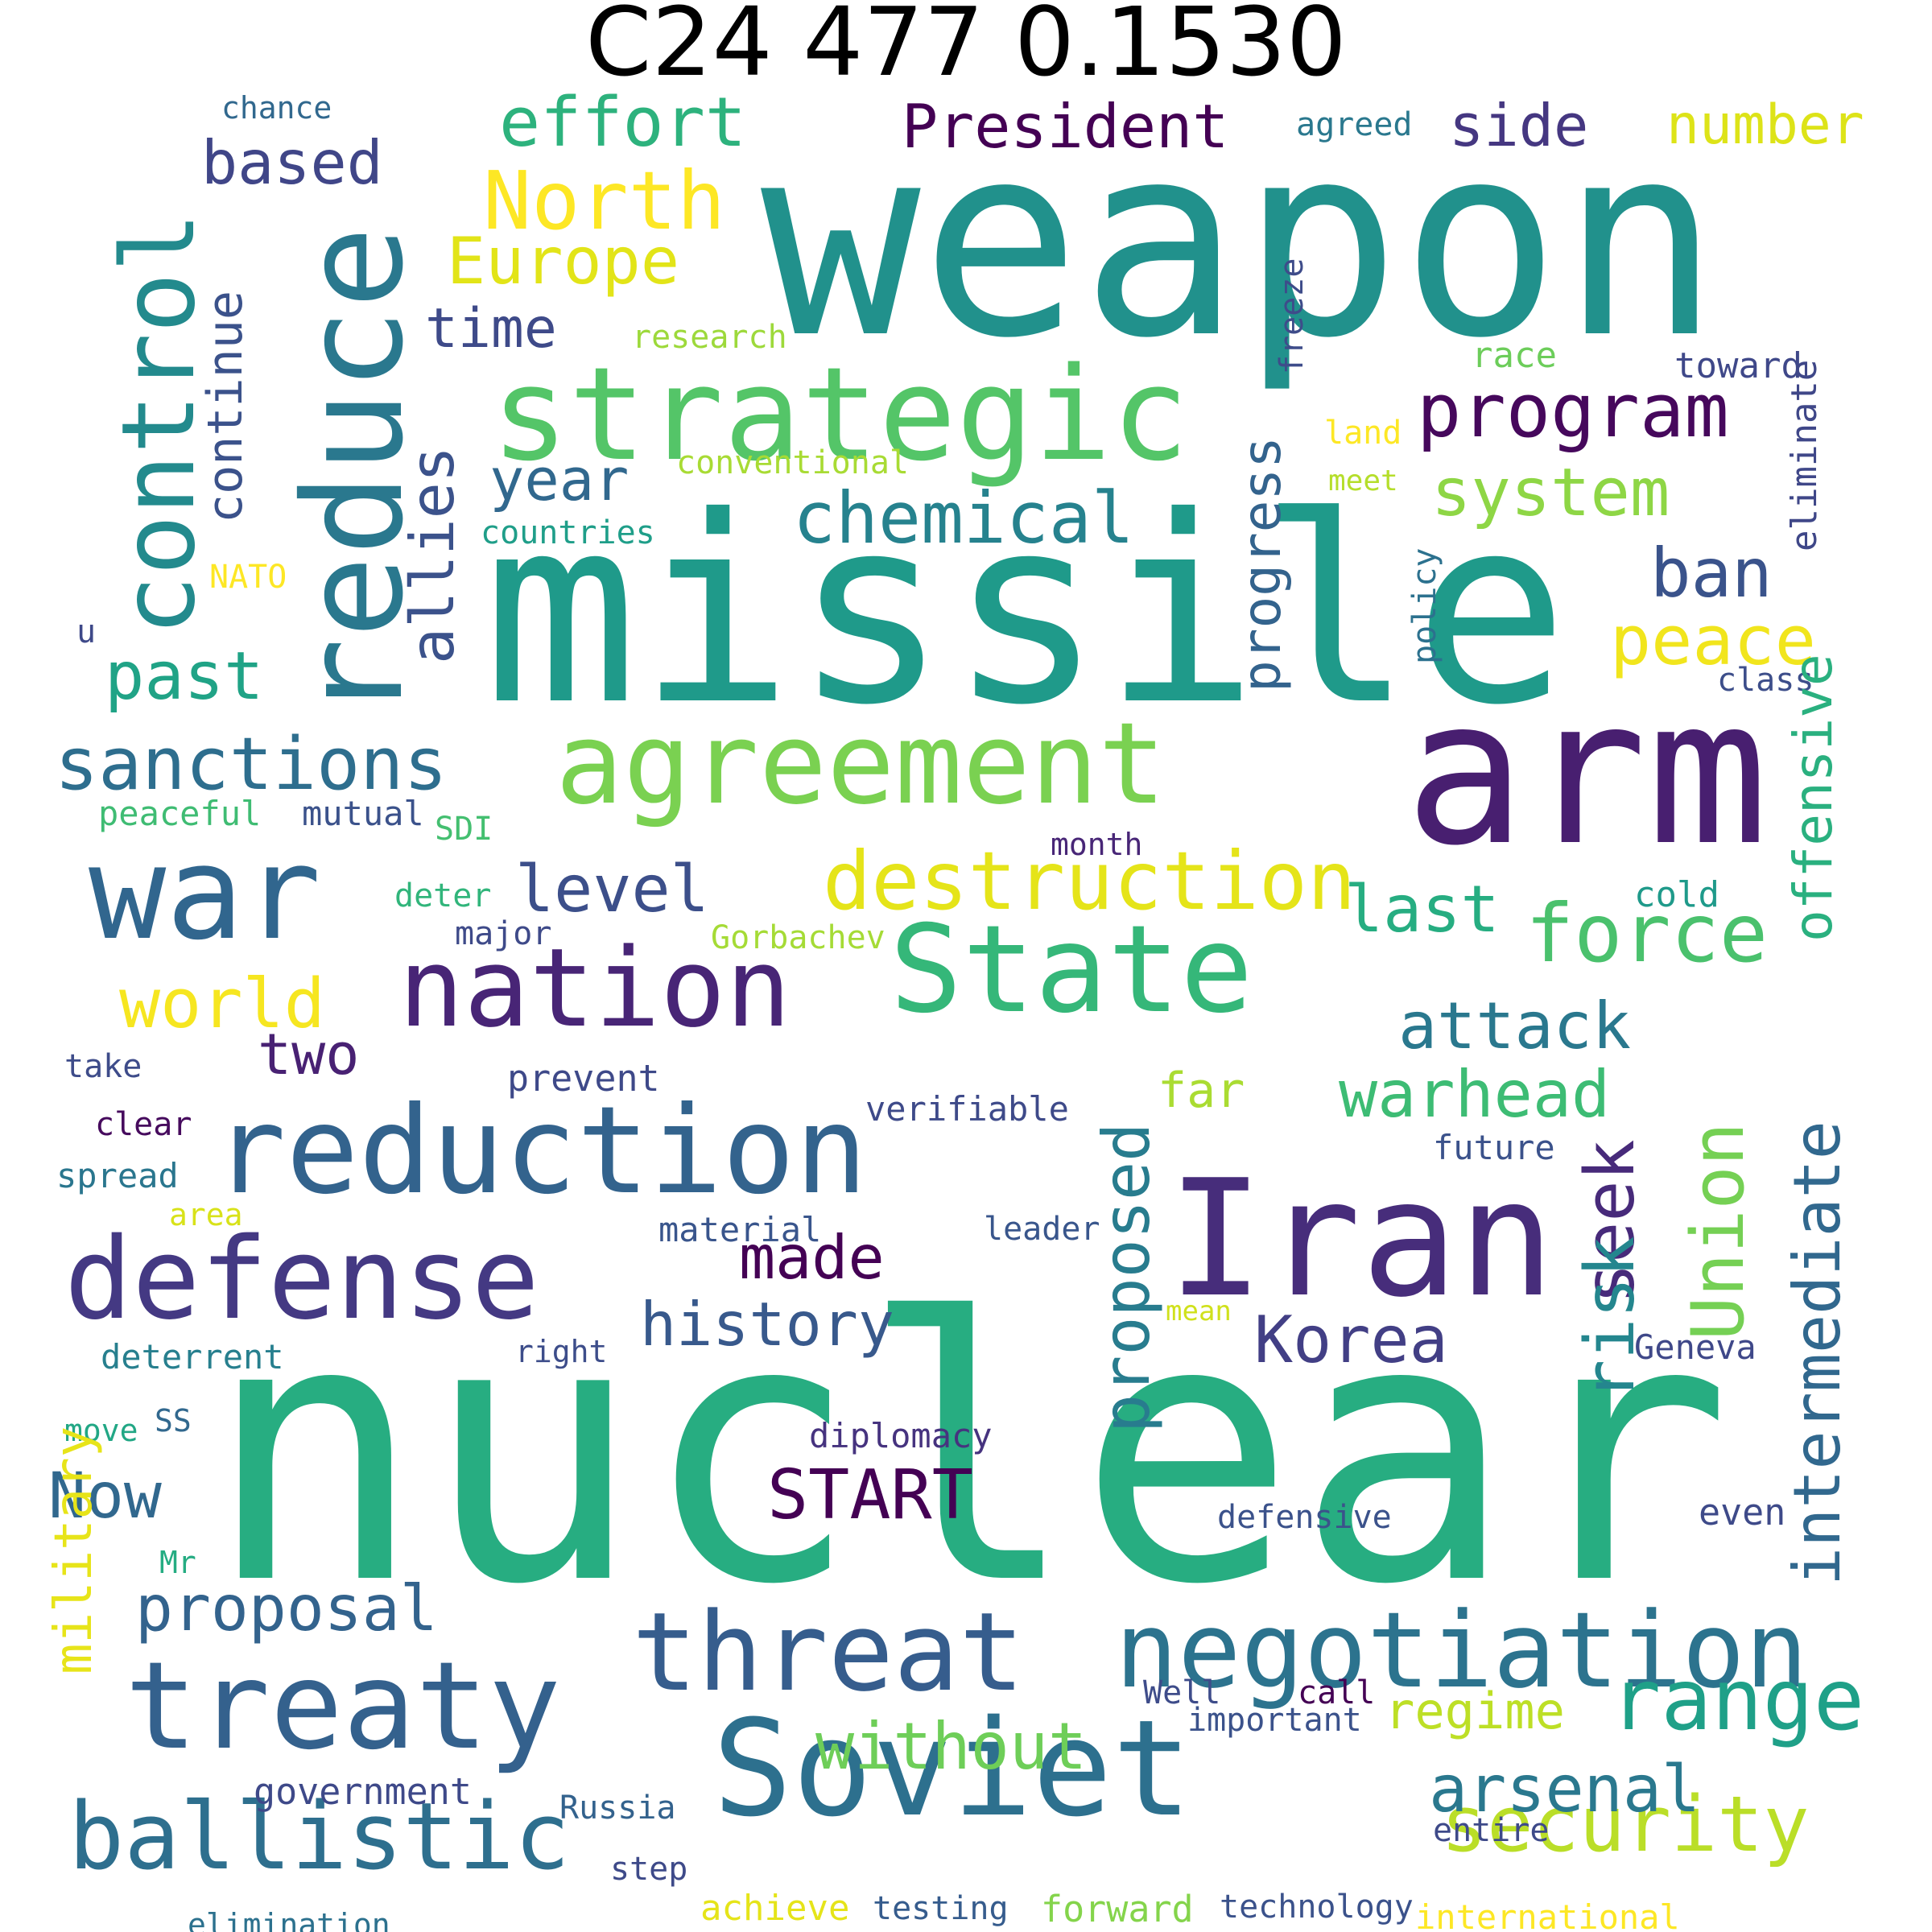 This screenshot has width=1932, height=1932. I want to click on word-based: based, so click(292, 162).